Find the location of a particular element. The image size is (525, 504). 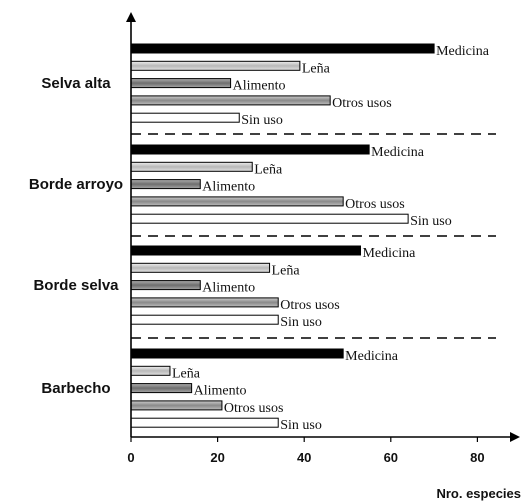

bar-label-3-5: Sin uso is located at coordinates (301, 322).